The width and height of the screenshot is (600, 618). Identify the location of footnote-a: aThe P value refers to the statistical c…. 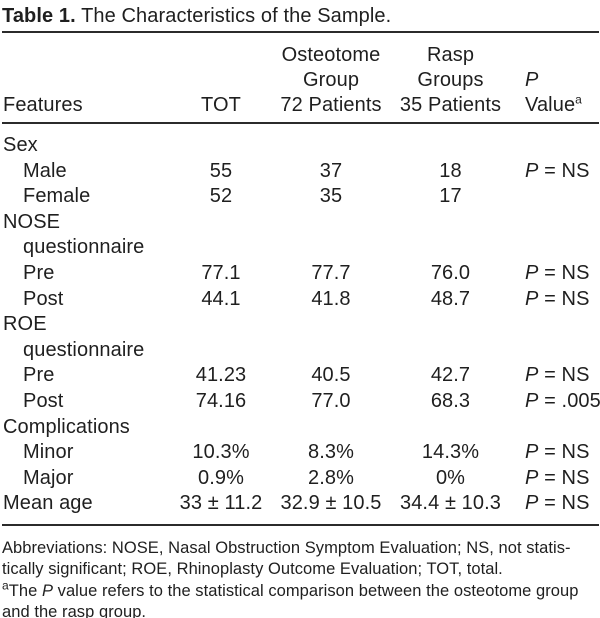
(301, 598).